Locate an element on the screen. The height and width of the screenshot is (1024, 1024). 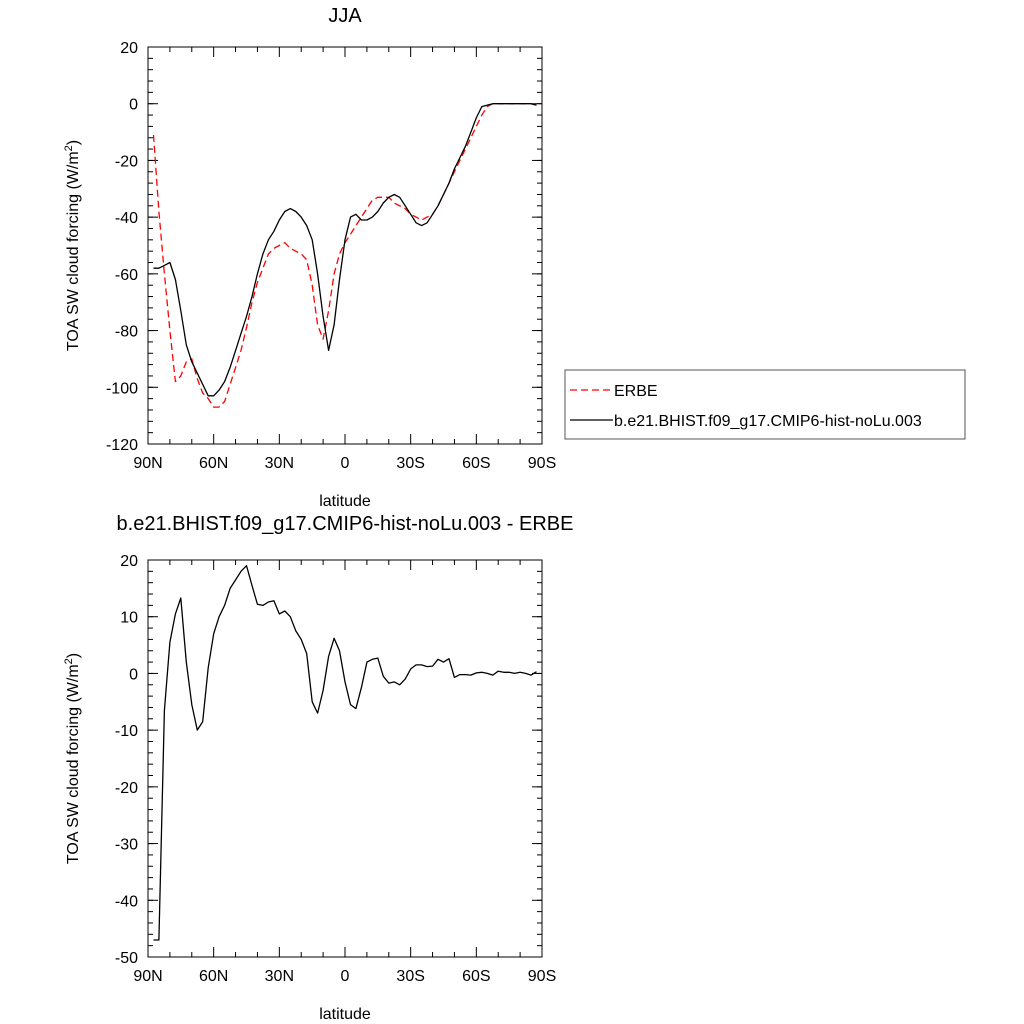
y-tick-label: -80 is located at coordinates (126, 332).